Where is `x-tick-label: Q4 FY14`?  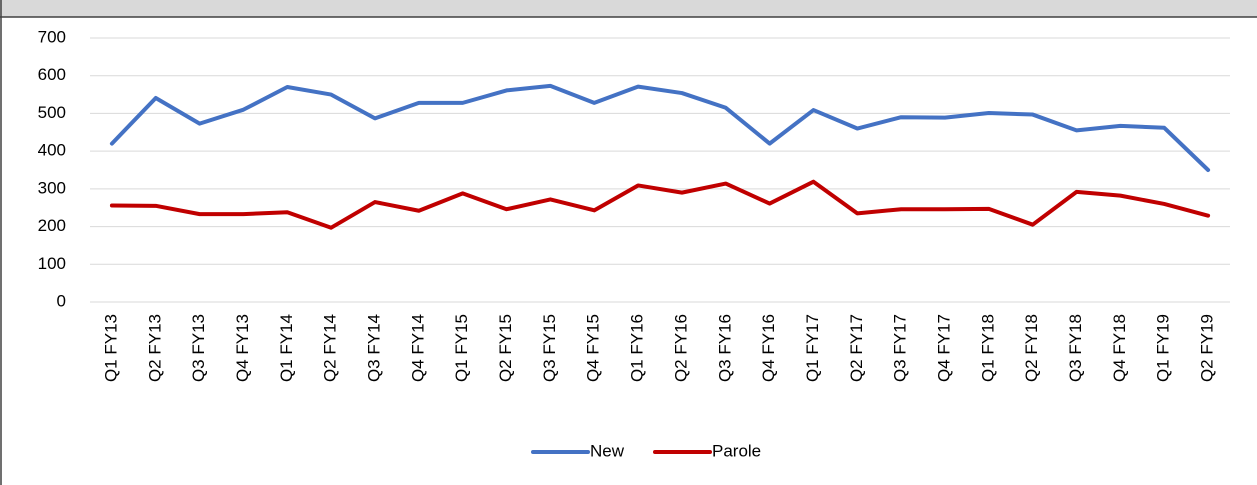
x-tick-label: Q4 FY14 is located at coordinates (417, 348).